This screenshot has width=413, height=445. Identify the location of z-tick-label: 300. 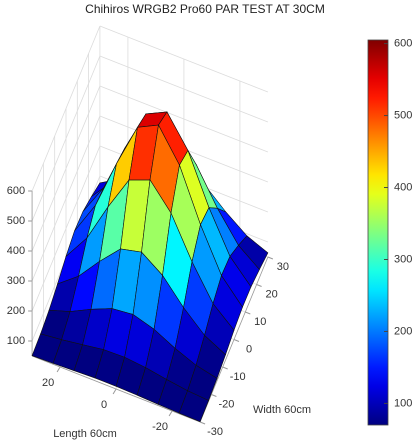
(16, 281).